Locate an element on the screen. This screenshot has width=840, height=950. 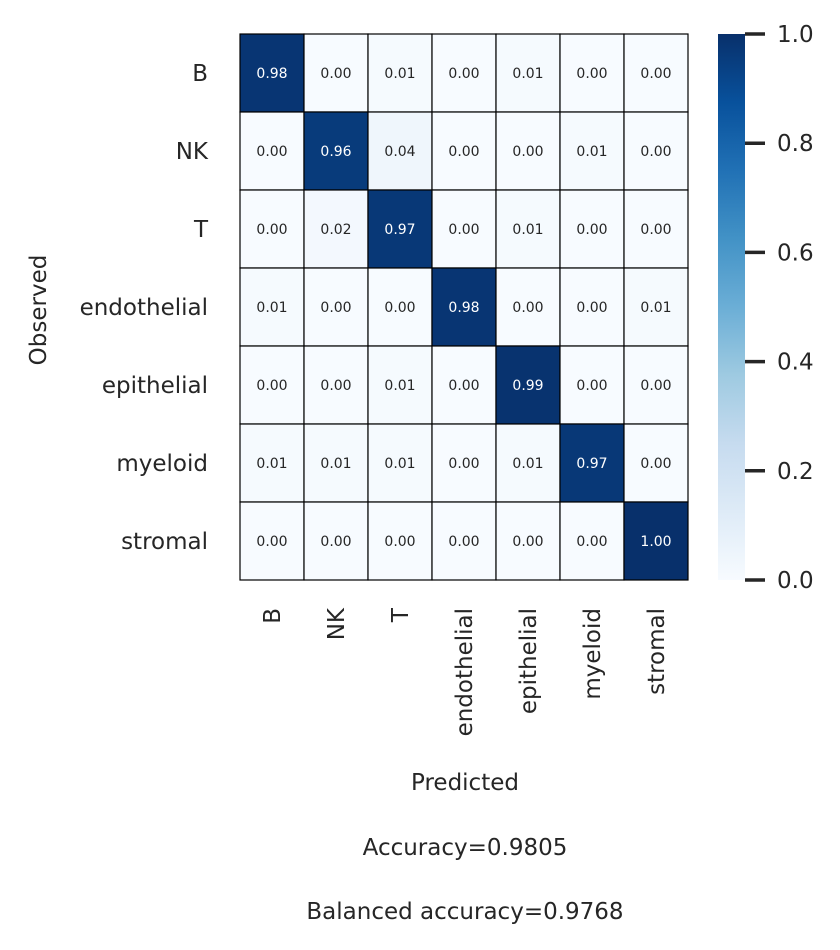
cell-value-label: 0.02 is located at coordinates (335, 230).